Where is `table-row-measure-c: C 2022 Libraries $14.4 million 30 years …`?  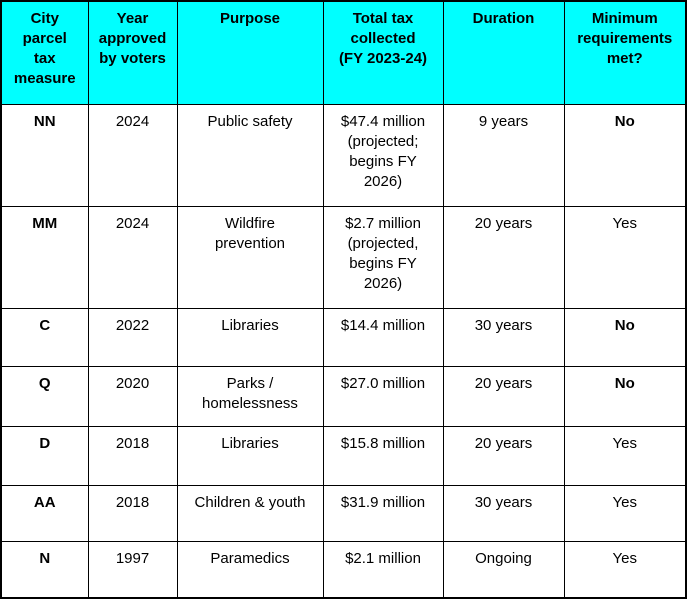 table-row-measure-c: C 2022 Libraries $14.4 million 30 years … is located at coordinates (343, 337).